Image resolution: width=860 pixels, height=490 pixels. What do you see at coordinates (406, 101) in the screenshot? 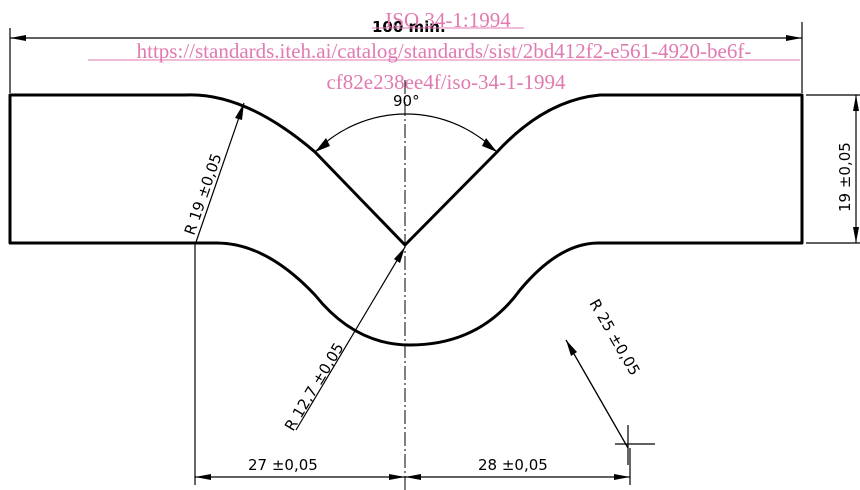
I see `angle-label: 90°` at bounding box center [406, 101].